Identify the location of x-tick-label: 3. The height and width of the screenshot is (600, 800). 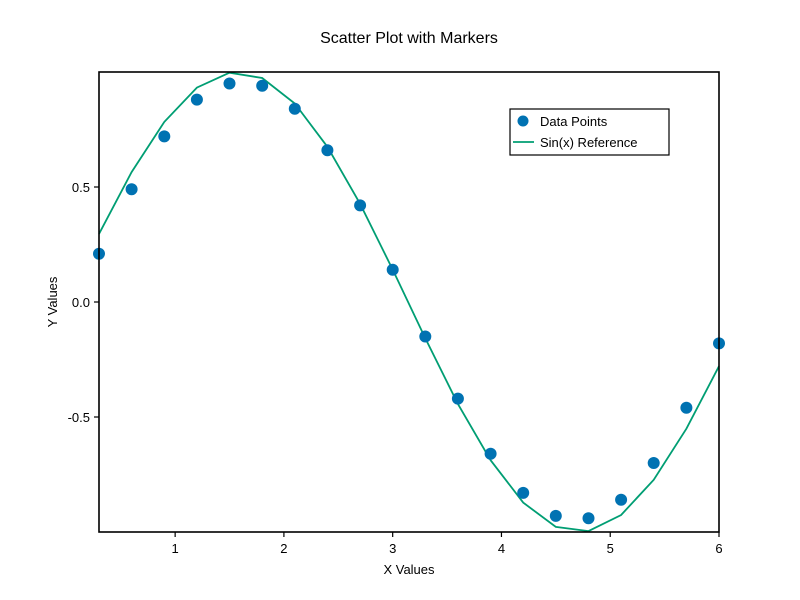
(392, 548).